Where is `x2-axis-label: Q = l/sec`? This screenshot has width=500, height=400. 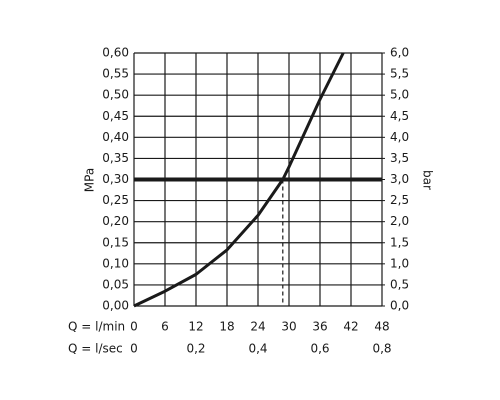
x2-axis-label: Q = l/sec is located at coordinates (95, 349).